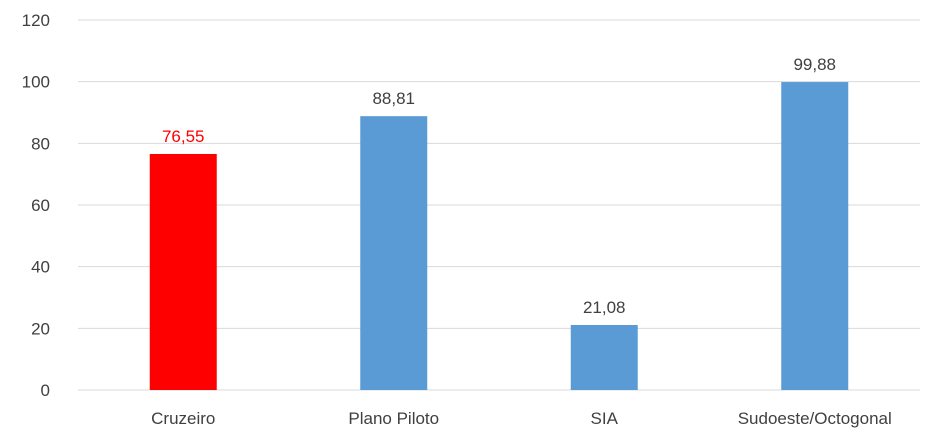 The height and width of the screenshot is (433, 929). Describe the element at coordinates (36, 20) in the screenshot. I see `y-tick-label: 120` at that location.